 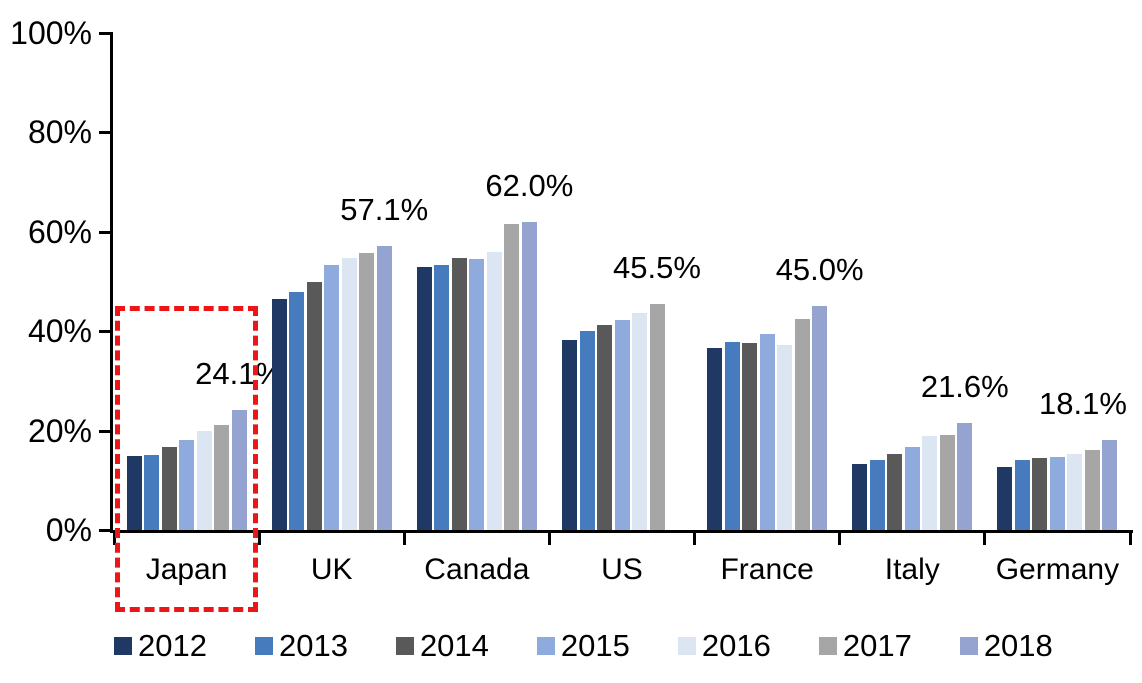 What do you see at coordinates (657, 267) in the screenshot?
I see `data-label-us: 45.5%` at bounding box center [657, 267].